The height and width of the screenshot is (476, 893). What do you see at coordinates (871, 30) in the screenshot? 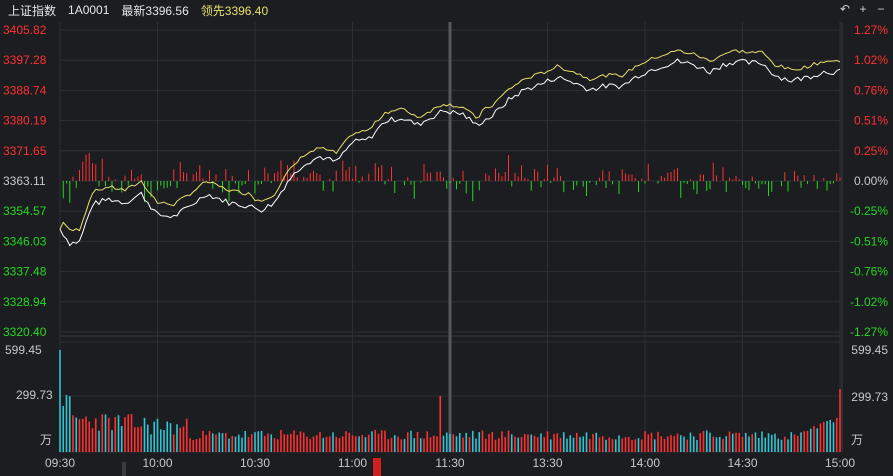
I see `pct-tick-label: 1.27%` at bounding box center [871, 30].